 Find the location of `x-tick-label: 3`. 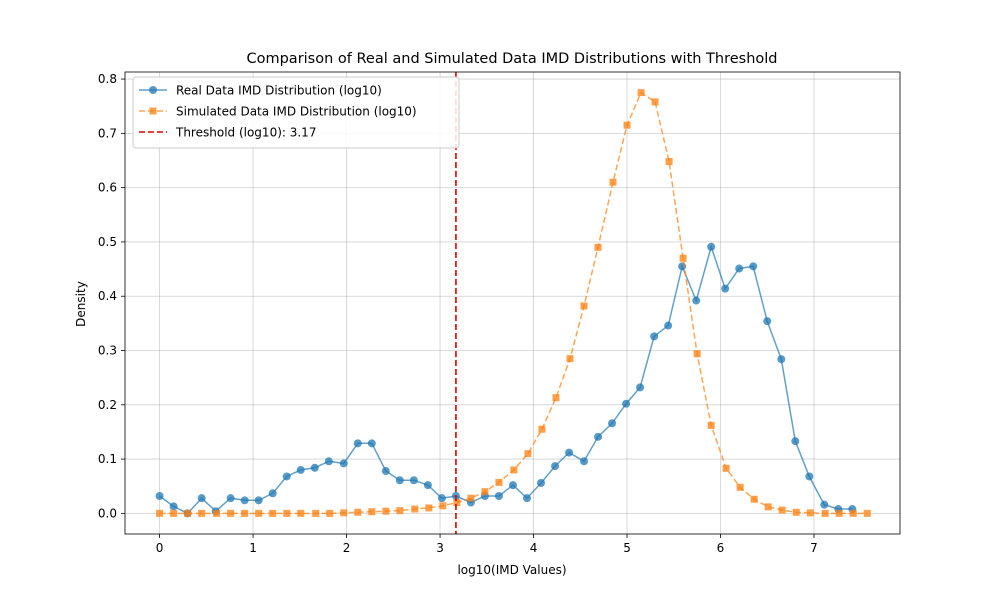

x-tick-label: 3 is located at coordinates (440, 548).